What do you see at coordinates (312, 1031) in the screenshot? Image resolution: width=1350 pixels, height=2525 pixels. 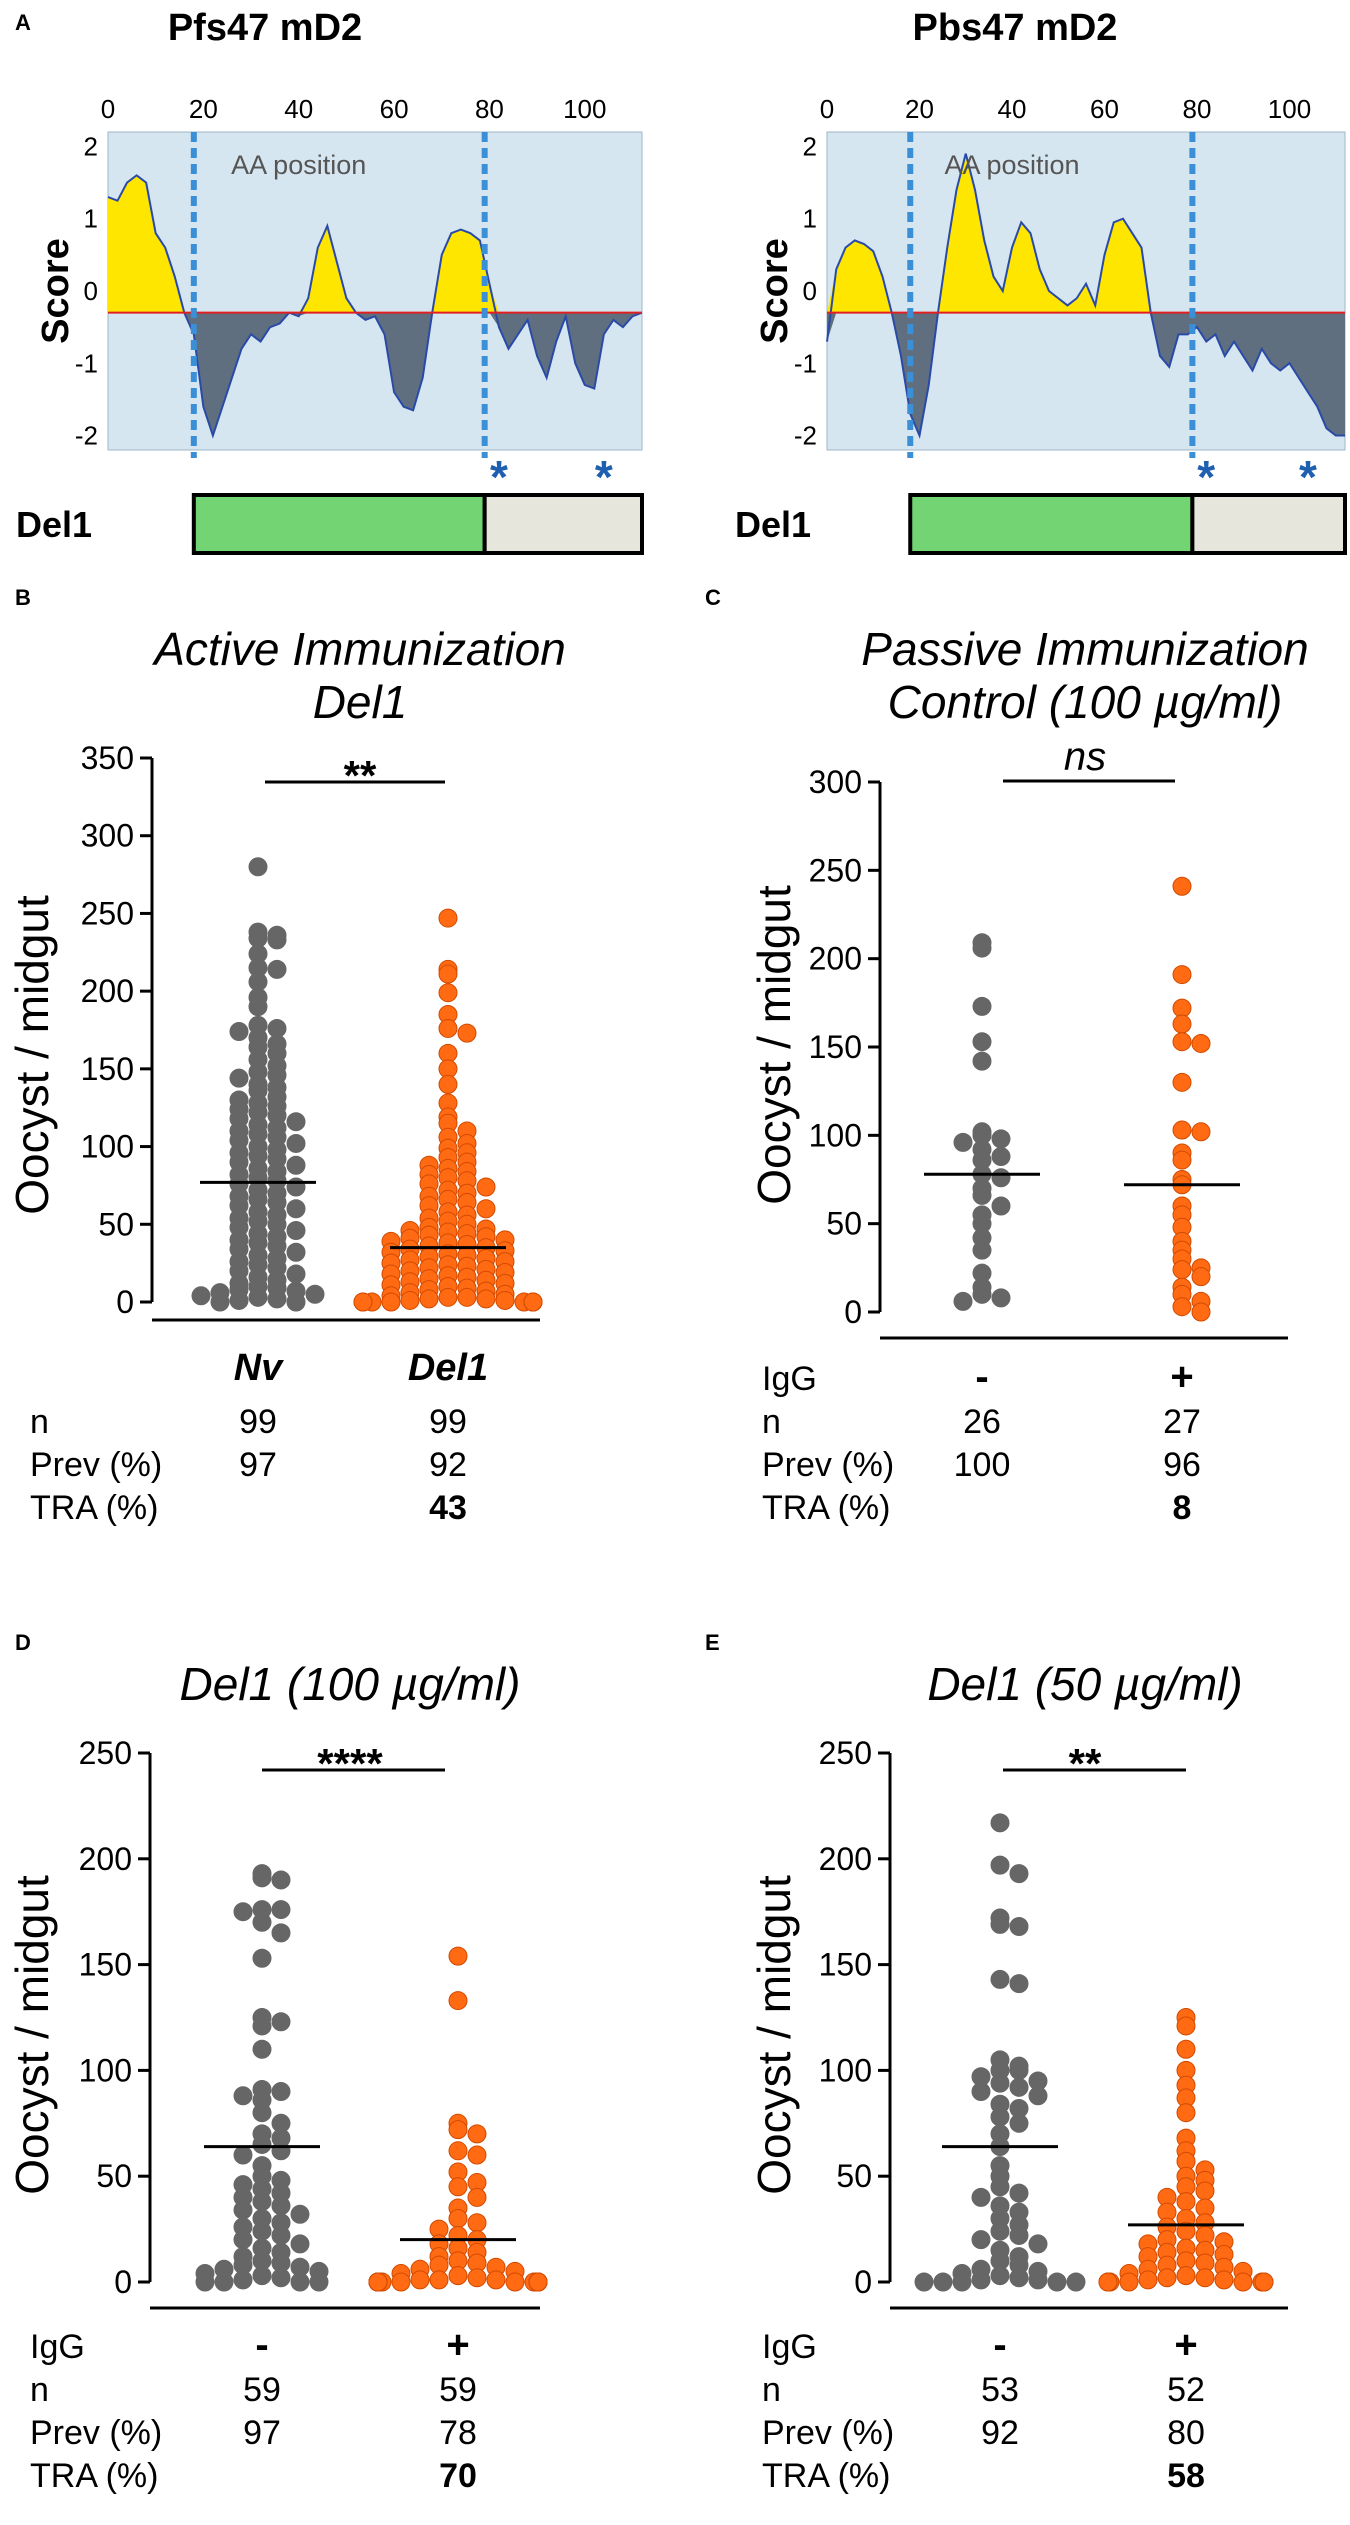 I see `panel-b-scatter: 0 50 100 150 200 250 300 350` at bounding box center [312, 1031].